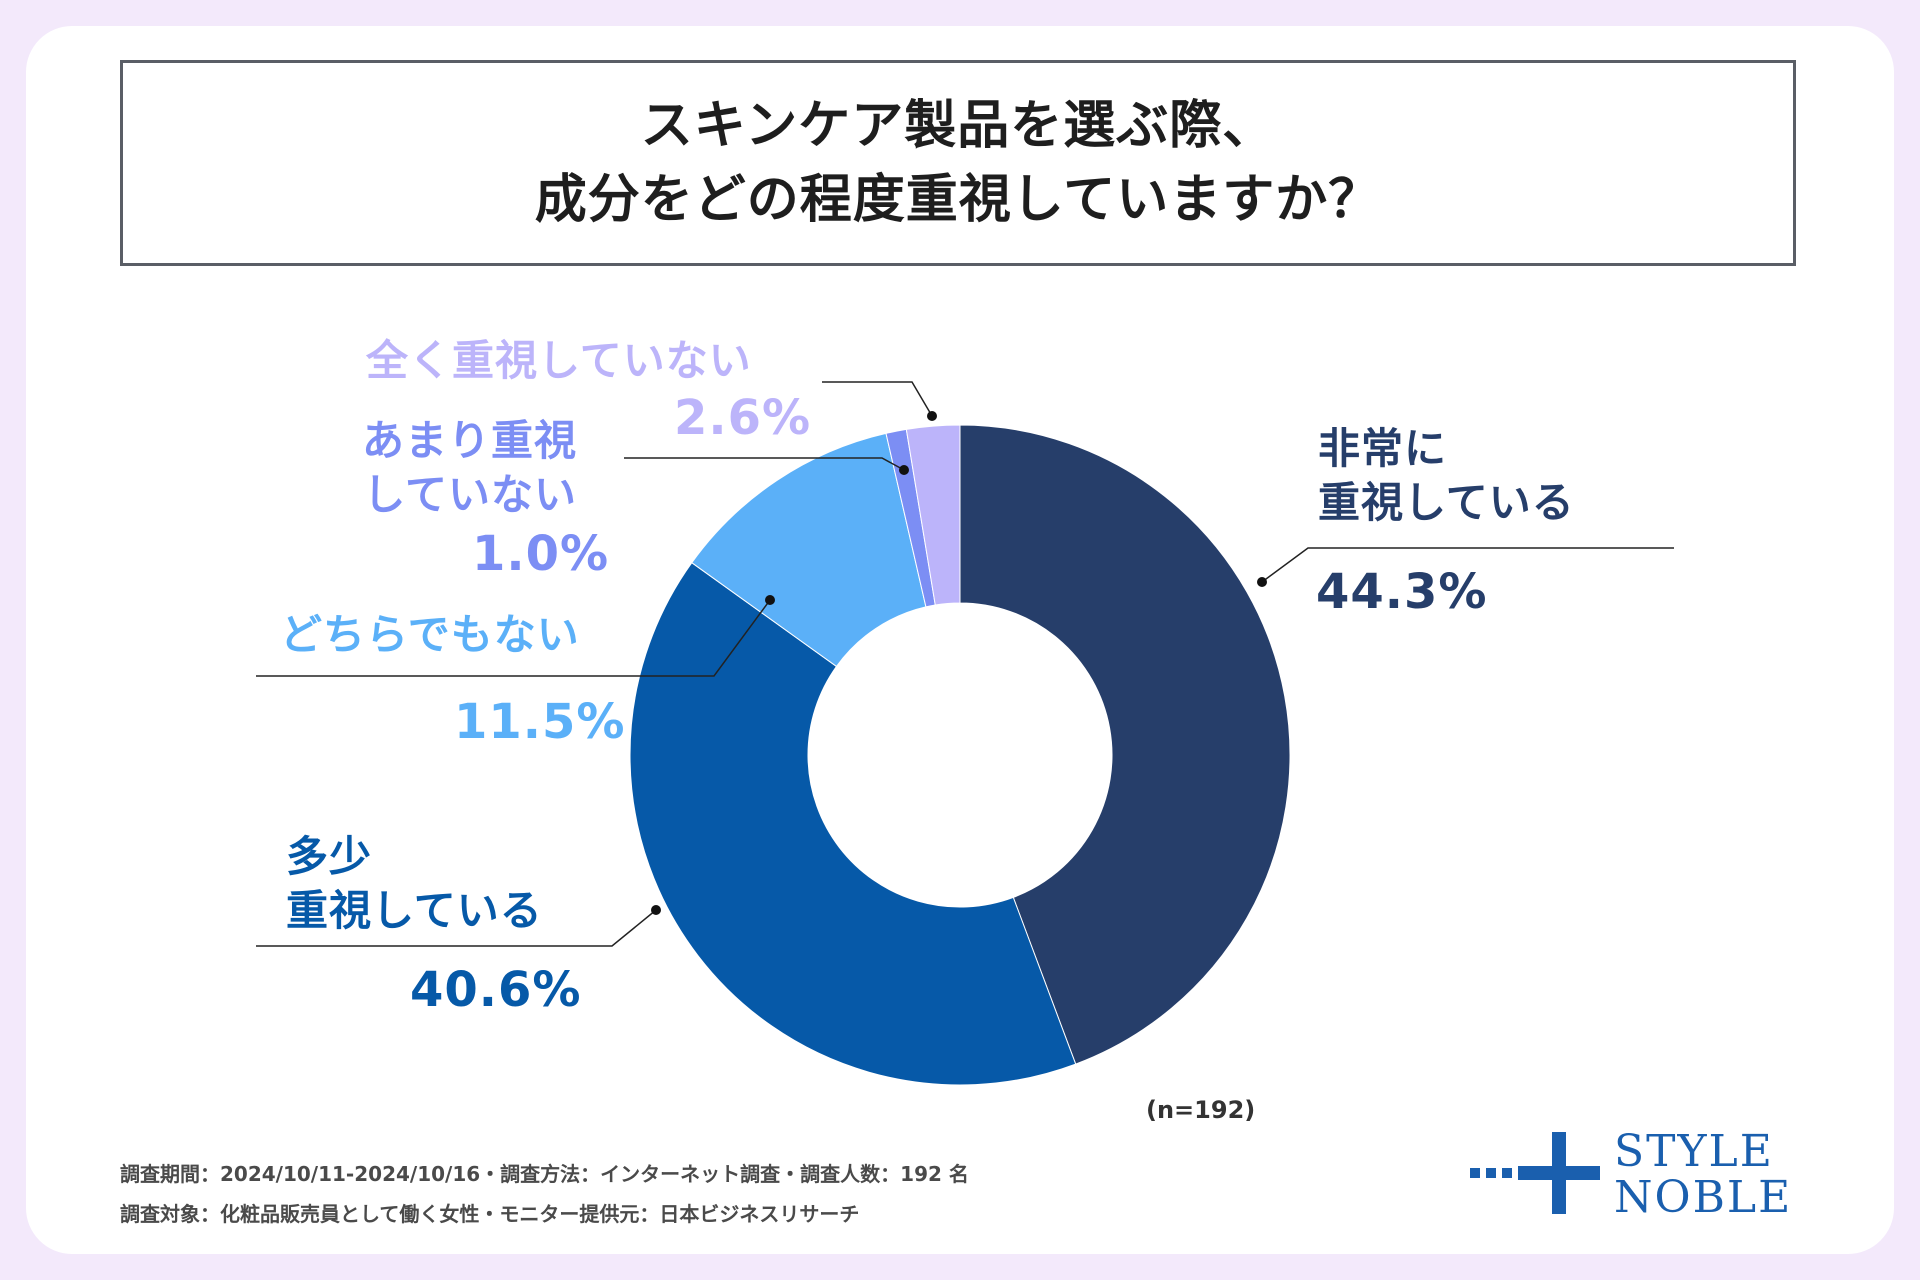  What do you see at coordinates (470, 440) in the screenshot?
I see `label-not-very-important-line-1: あまり重視` at bounding box center [470, 440].